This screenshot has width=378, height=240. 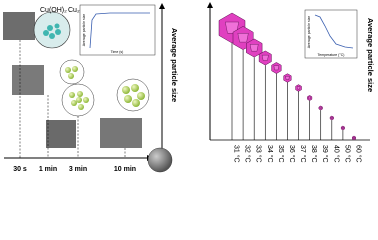 I want to click on inset-x-label: Time (s), so click(x=117, y=52).